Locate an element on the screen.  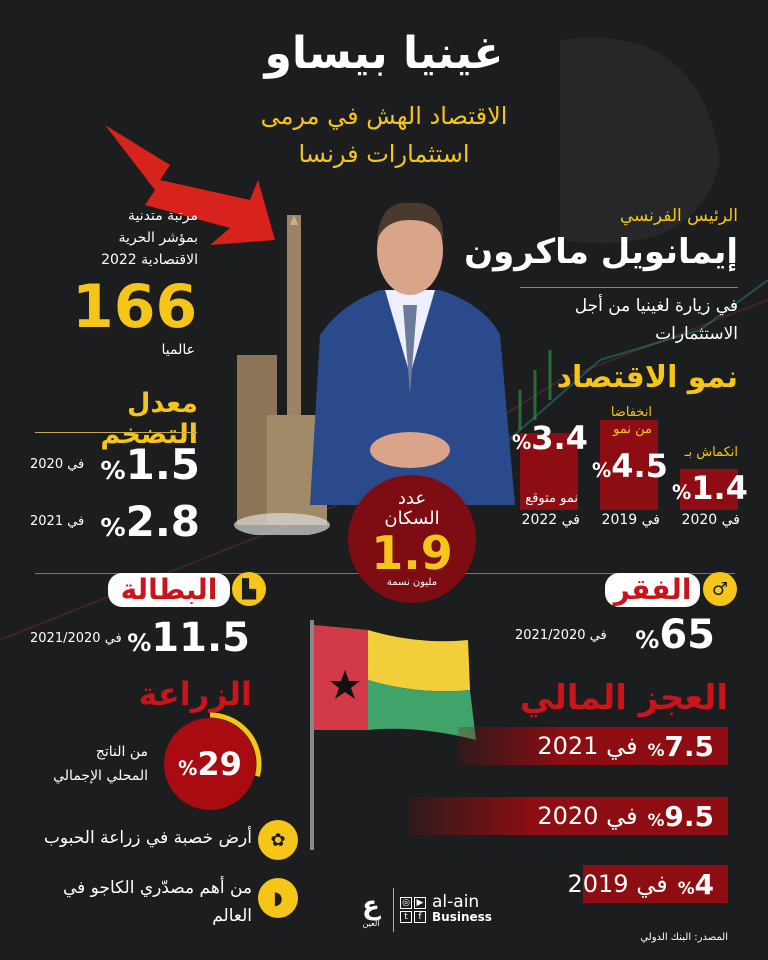
growth-year: في 2020 is located at coordinates (710, 520).